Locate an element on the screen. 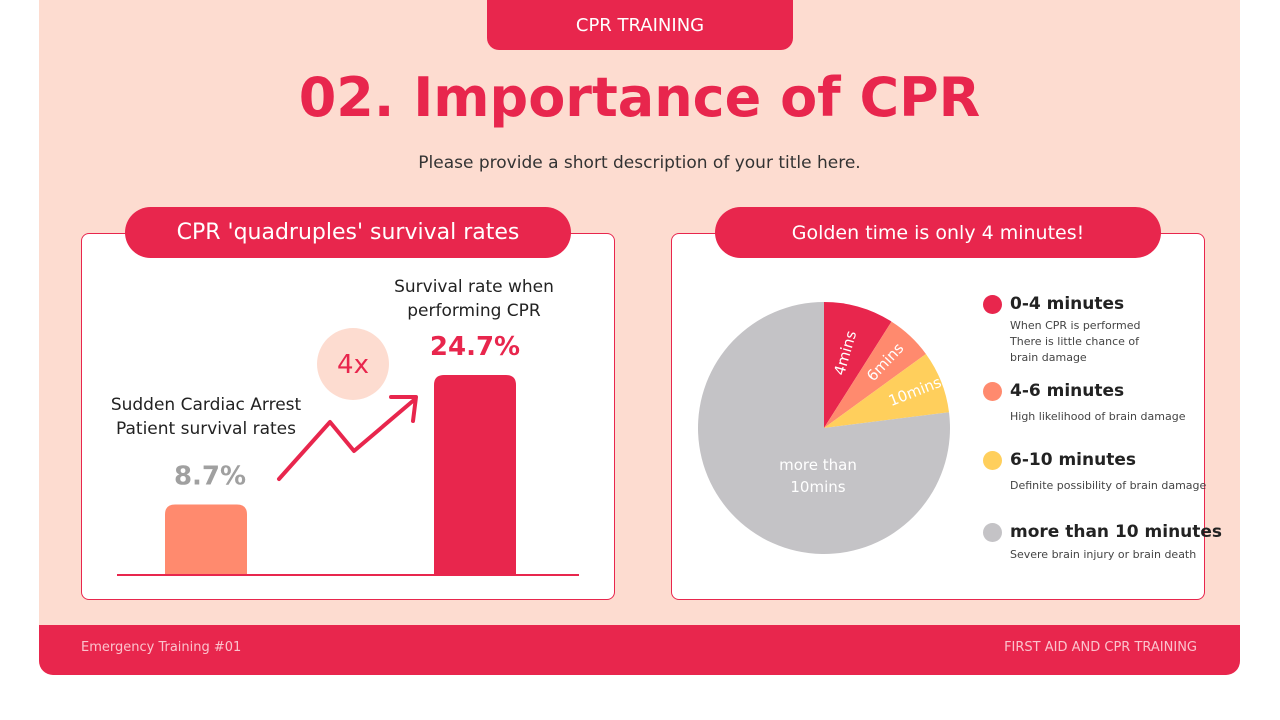 The height and width of the screenshot is (720, 1280). multiplier-text: 4x is located at coordinates (353, 365).